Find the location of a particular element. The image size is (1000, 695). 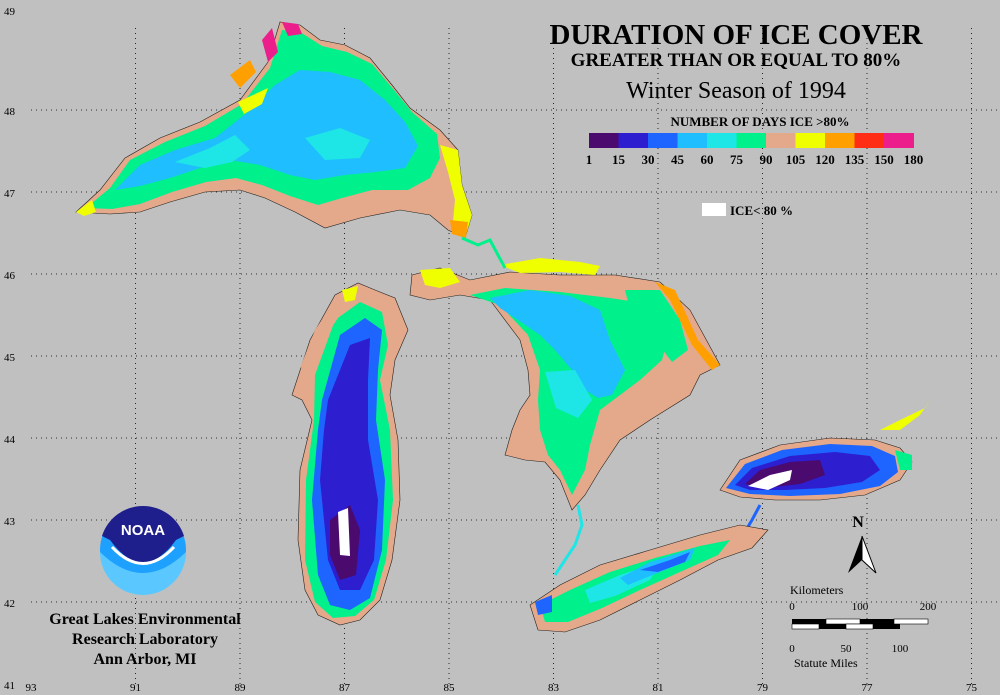

legend-label: 90 is located at coordinates (766, 159).